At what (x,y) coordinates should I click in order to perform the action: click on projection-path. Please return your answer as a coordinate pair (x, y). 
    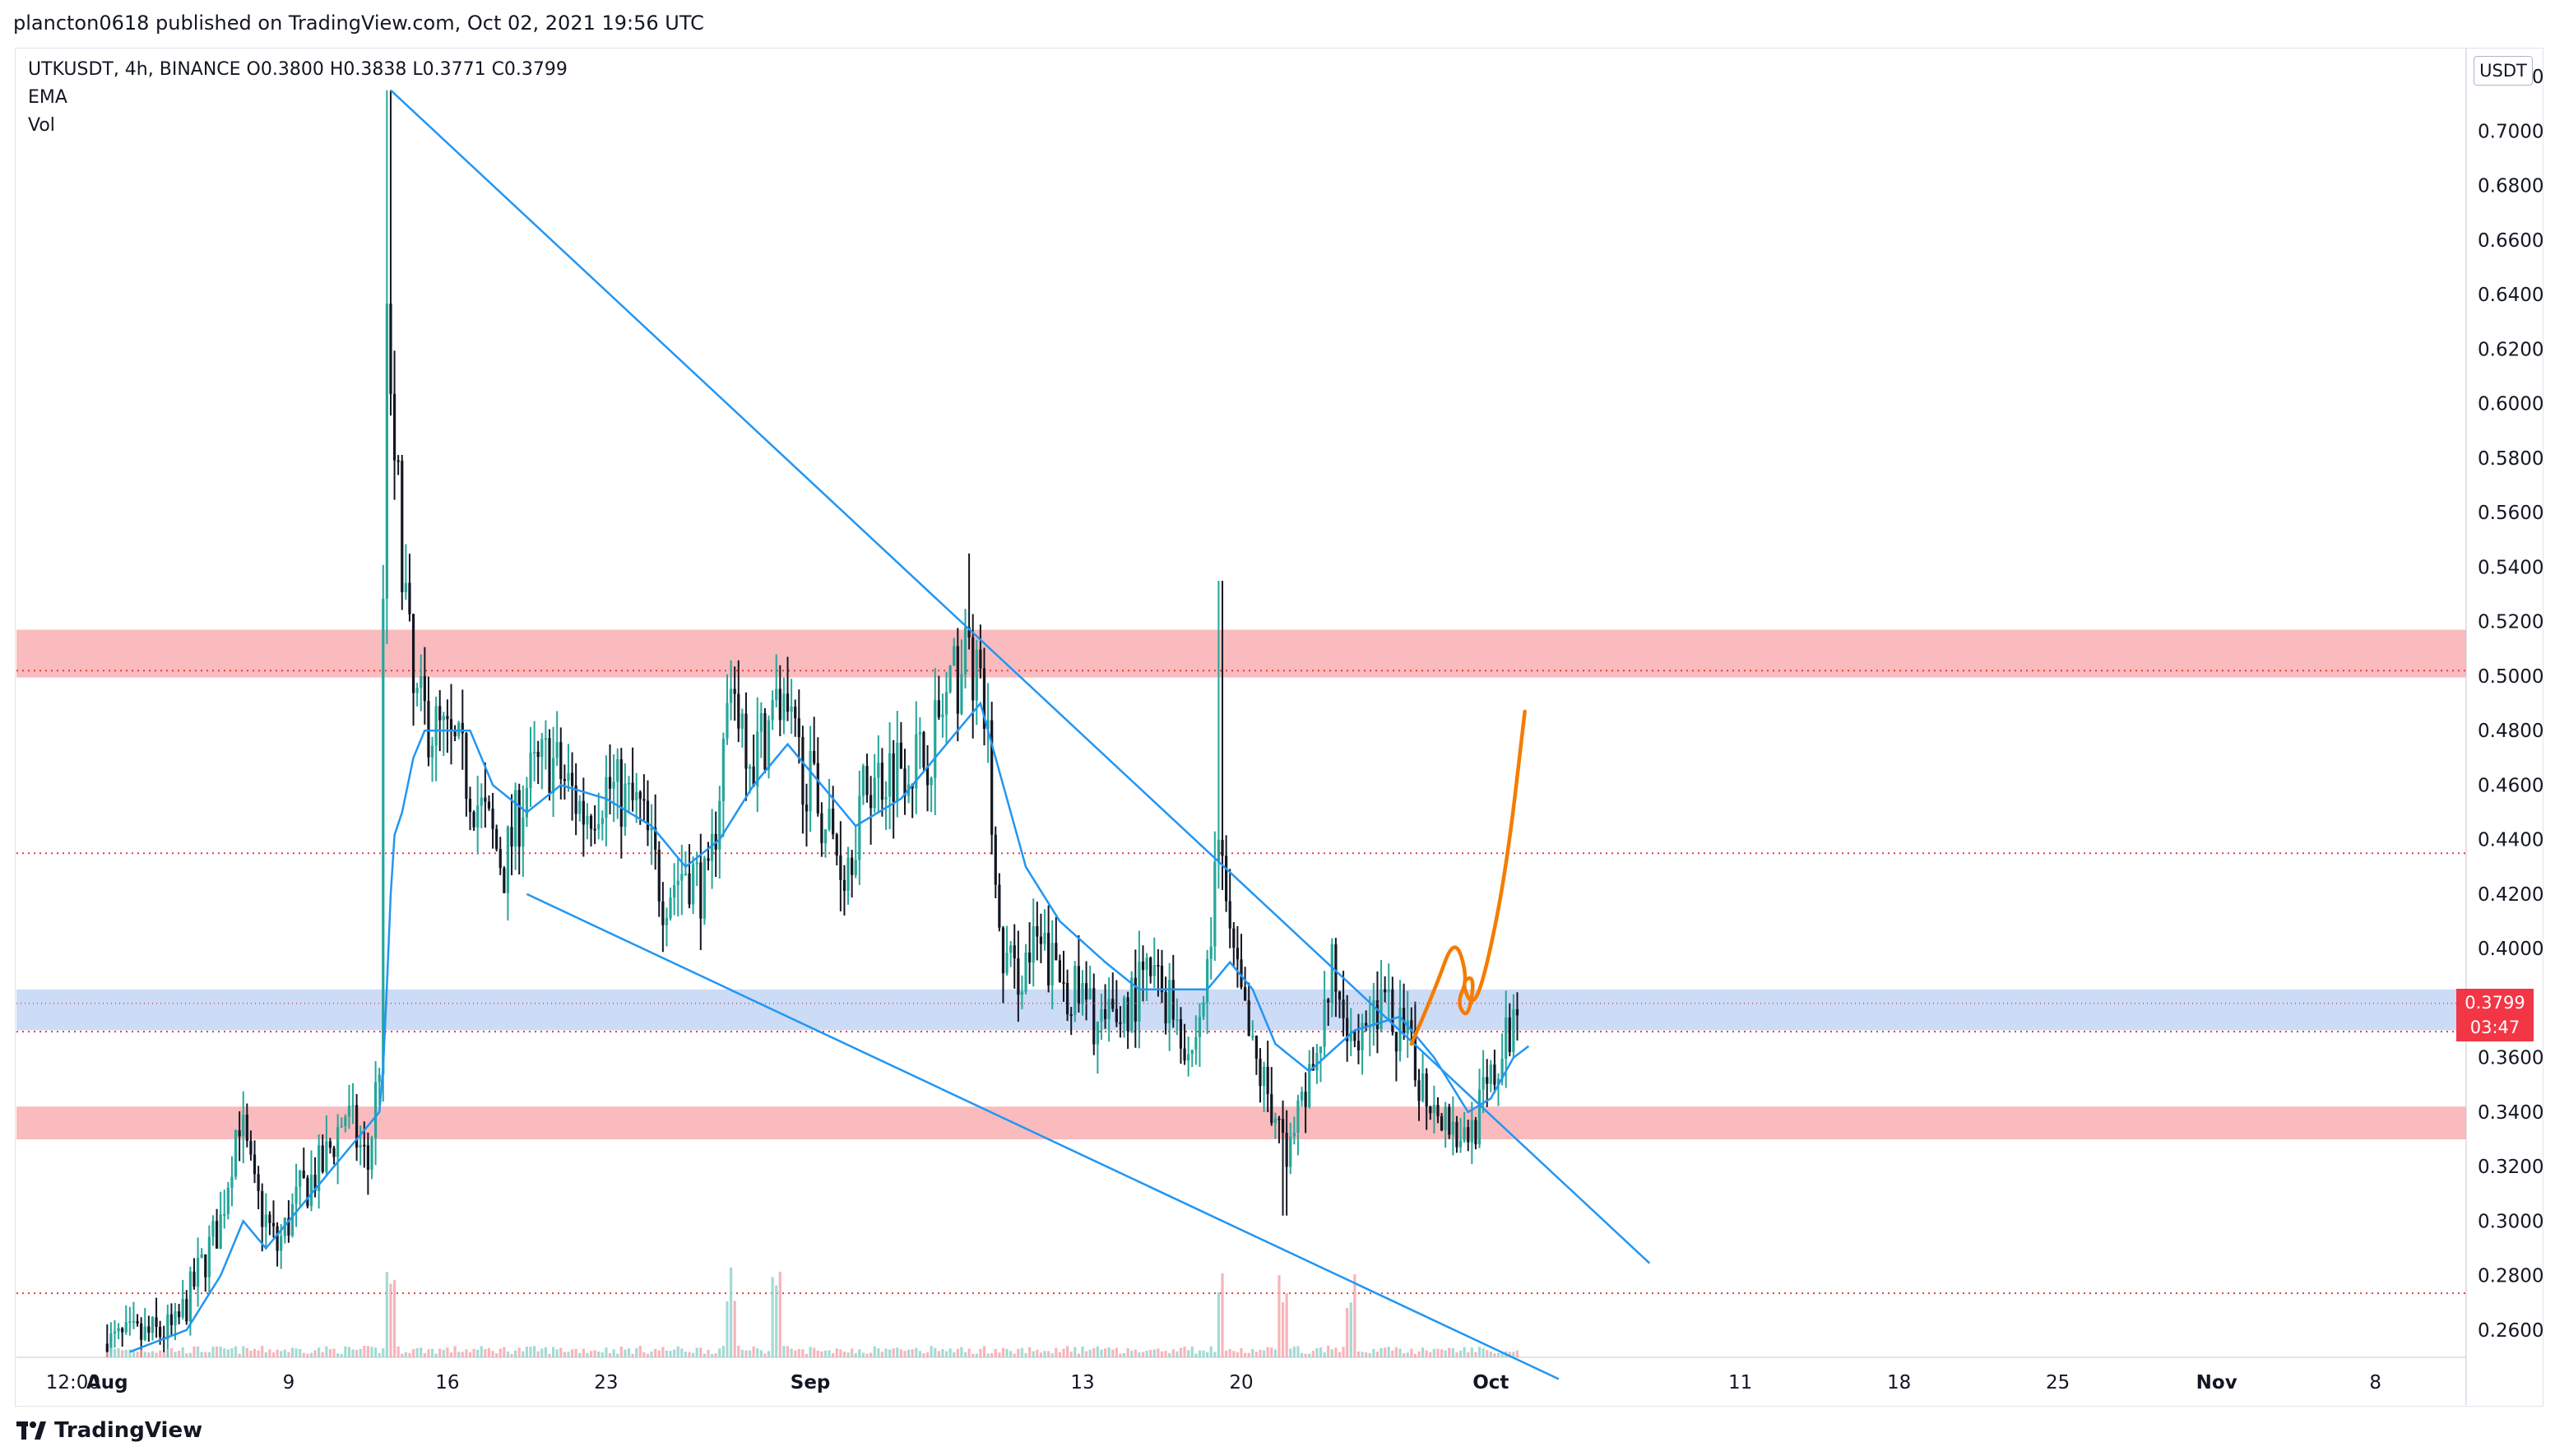
    Looking at the image, I should click on (1468, 877).